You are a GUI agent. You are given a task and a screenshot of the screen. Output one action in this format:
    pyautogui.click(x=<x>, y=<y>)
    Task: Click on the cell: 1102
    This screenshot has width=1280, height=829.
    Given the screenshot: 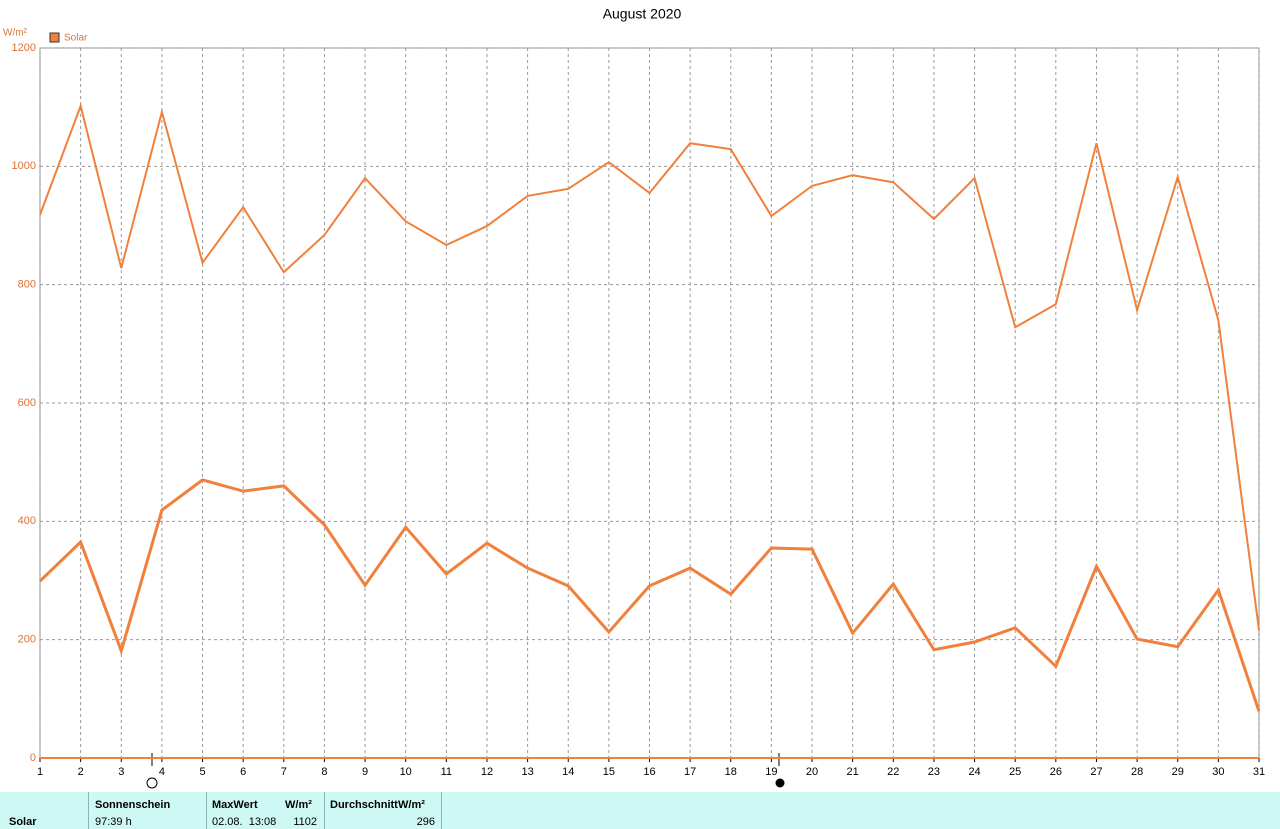 What is the action you would take?
    pyautogui.click(x=305, y=822)
    